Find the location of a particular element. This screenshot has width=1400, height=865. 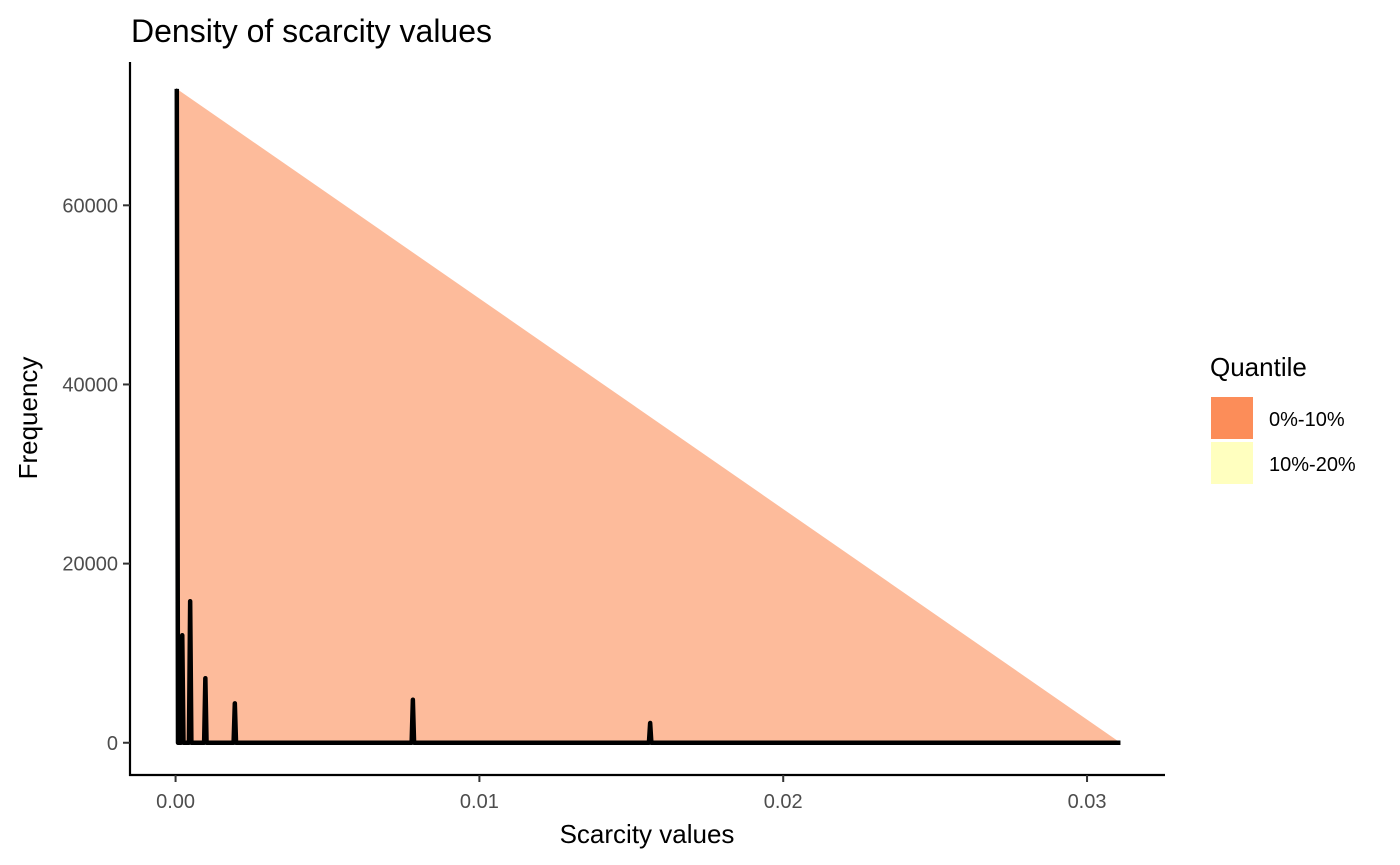

y-tick-label: 40000 is located at coordinates (90, 385).